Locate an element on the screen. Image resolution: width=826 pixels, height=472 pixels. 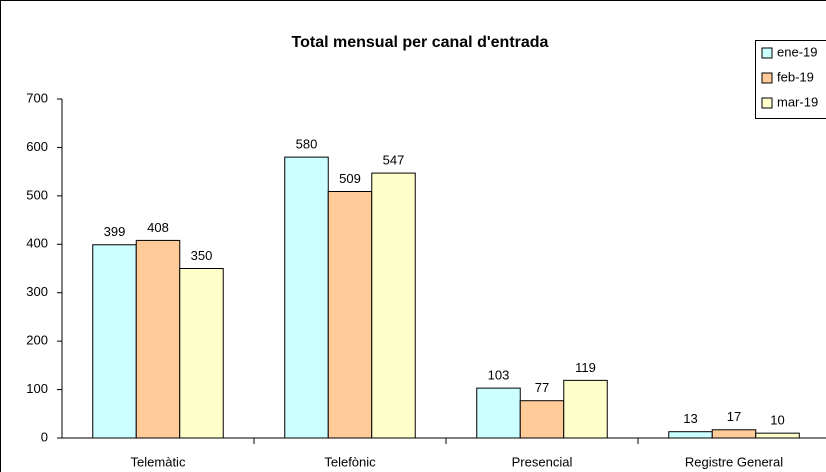
chart-title: Total mensual per canal d'entrada is located at coordinates (420, 42).